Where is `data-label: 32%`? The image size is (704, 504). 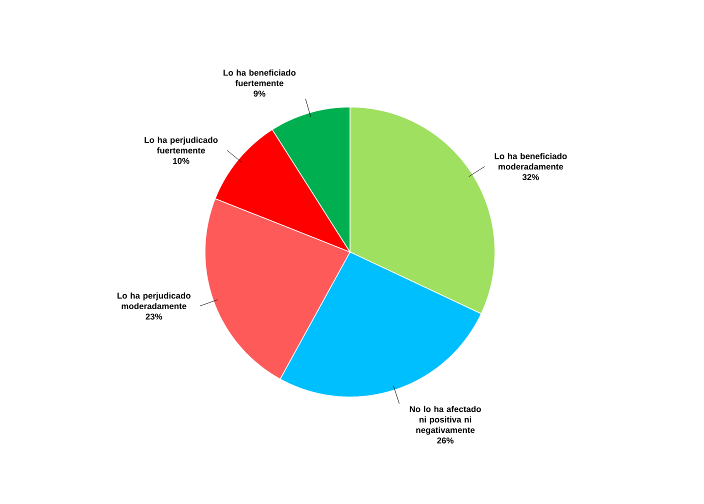 data-label: 32% is located at coordinates (530, 177).